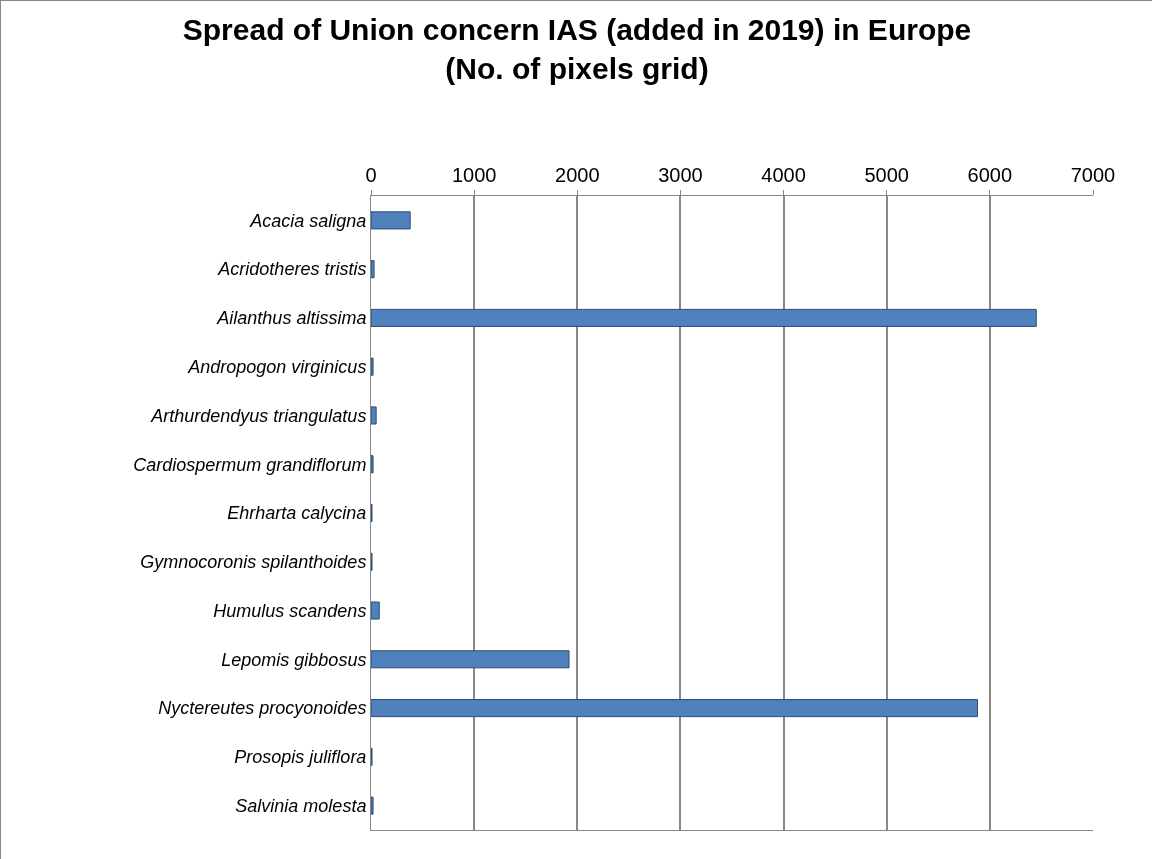 The image size is (1152, 859). I want to click on chart-title: Spread of Union concern IAS (added in 2019) in Europe (No. of pixels grid), so click(577, 48).